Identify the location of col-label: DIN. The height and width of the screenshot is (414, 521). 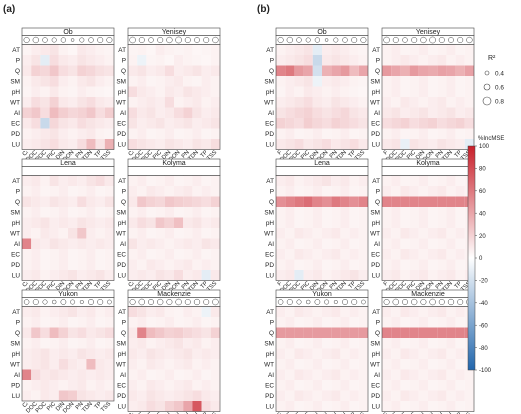
(166, 413).